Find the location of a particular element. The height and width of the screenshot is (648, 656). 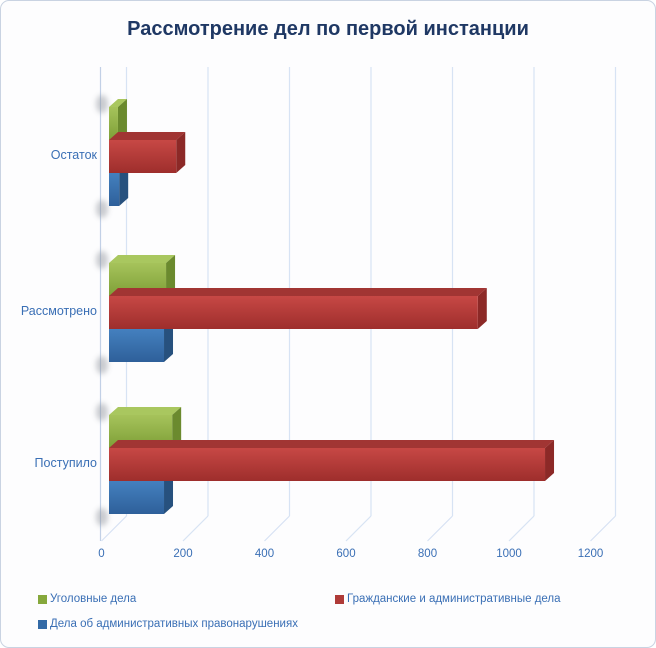

bar-Остаток-series0 is located at coordinates (118, 119).